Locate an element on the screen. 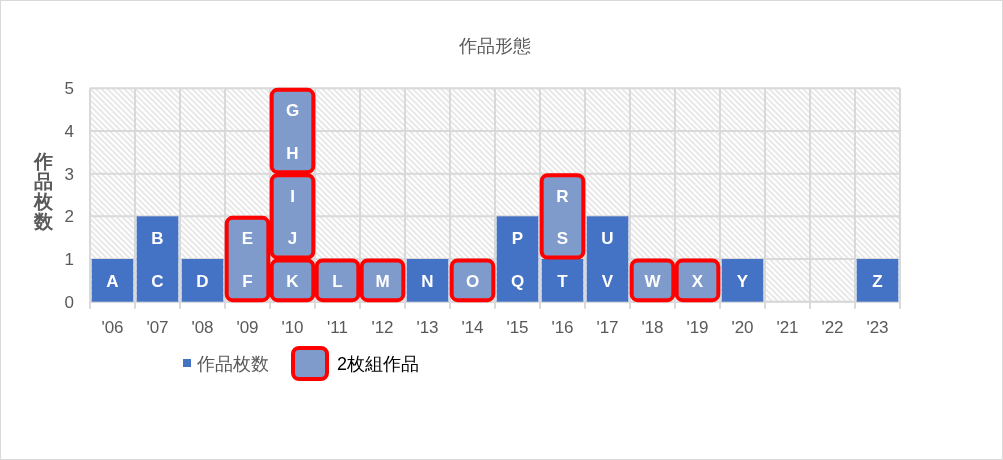 The height and width of the screenshot is (460, 1003). annotation: L is located at coordinates (337, 281).